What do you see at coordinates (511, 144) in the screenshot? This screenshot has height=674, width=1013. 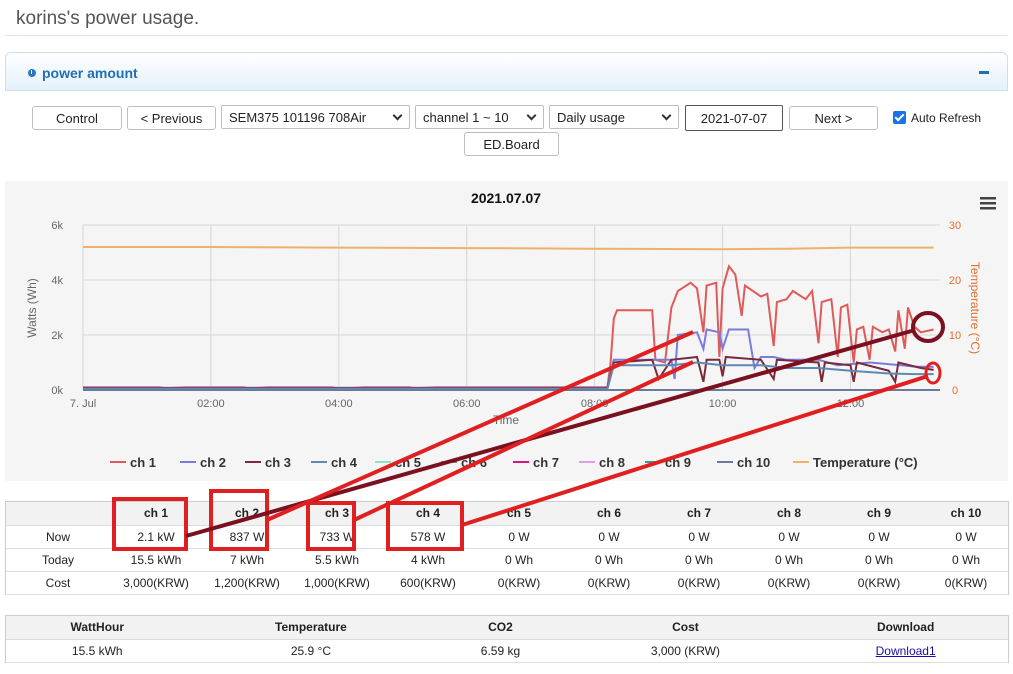 I see `edboard-button: ED.Board` at bounding box center [511, 144].